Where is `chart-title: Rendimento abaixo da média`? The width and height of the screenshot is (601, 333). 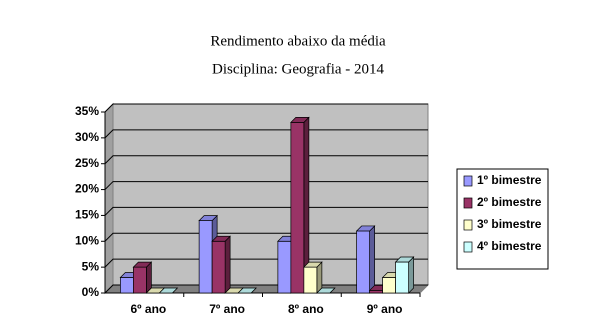
chart-title: Rendimento abaixo da média is located at coordinates (298, 41).